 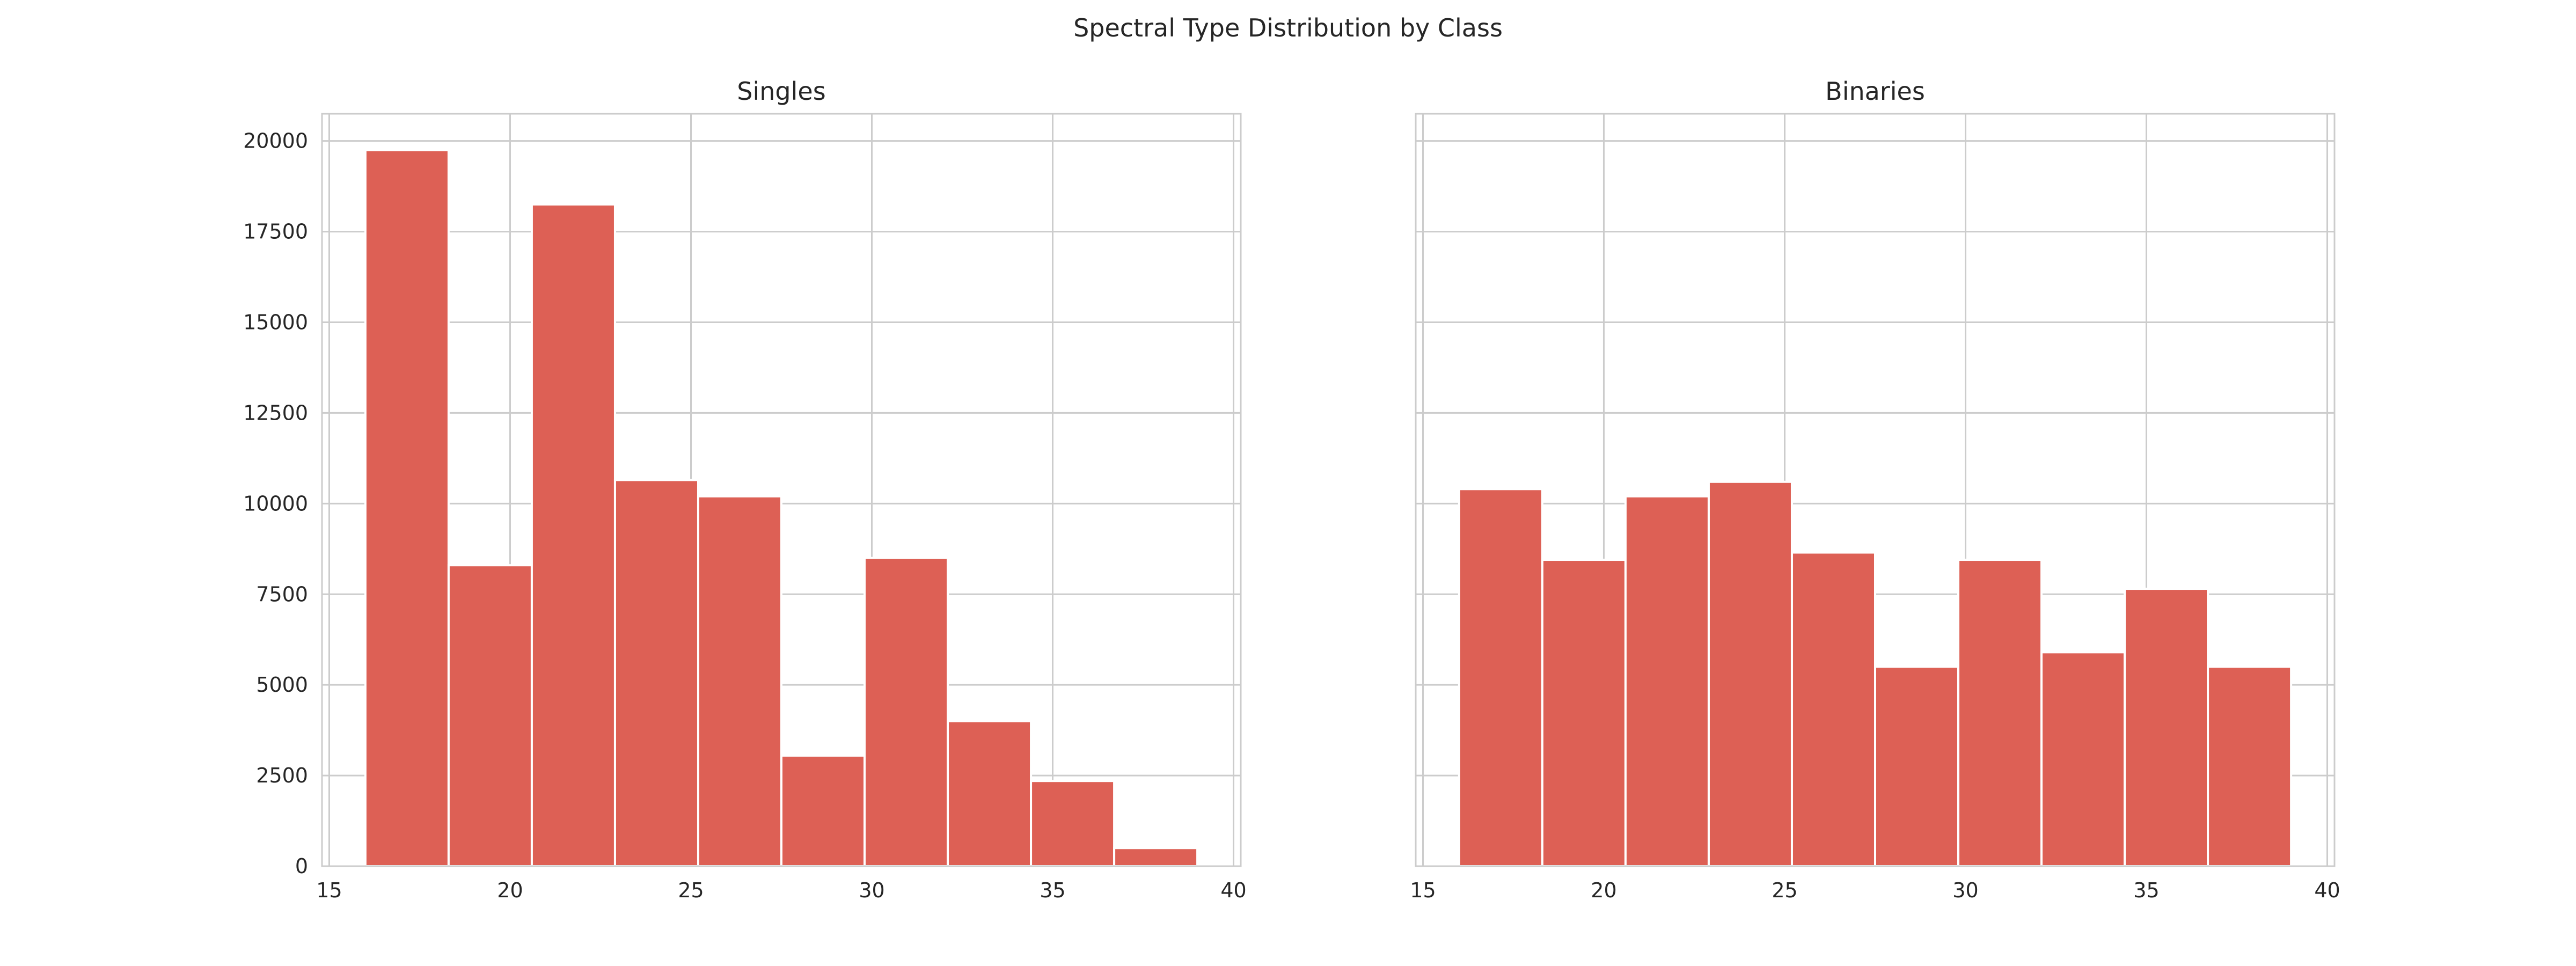 I want to click on singles-x-tick-label: 15, so click(x=329, y=890).